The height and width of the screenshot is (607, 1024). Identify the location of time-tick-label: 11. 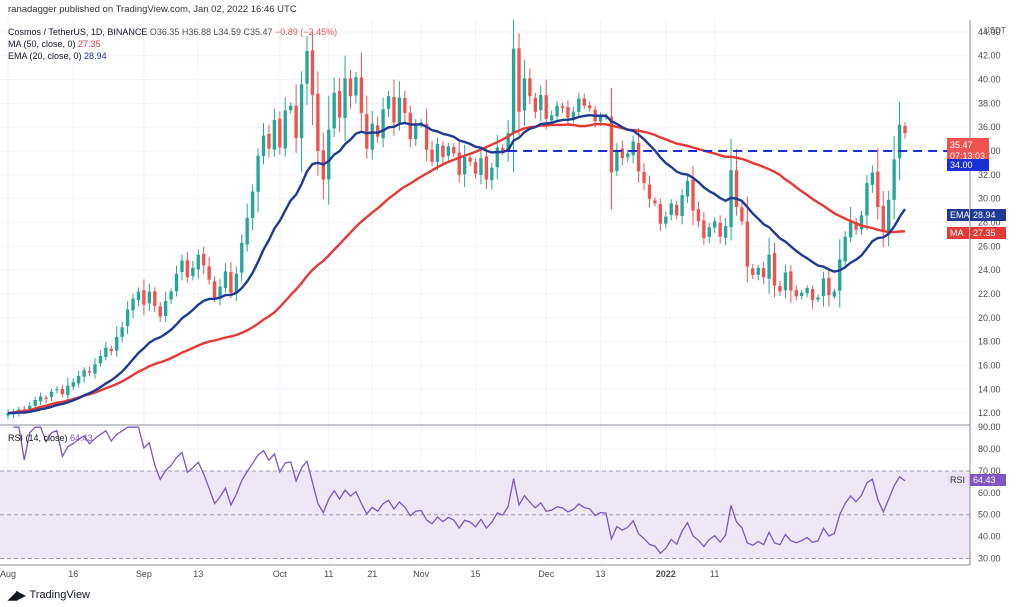
(714, 574).